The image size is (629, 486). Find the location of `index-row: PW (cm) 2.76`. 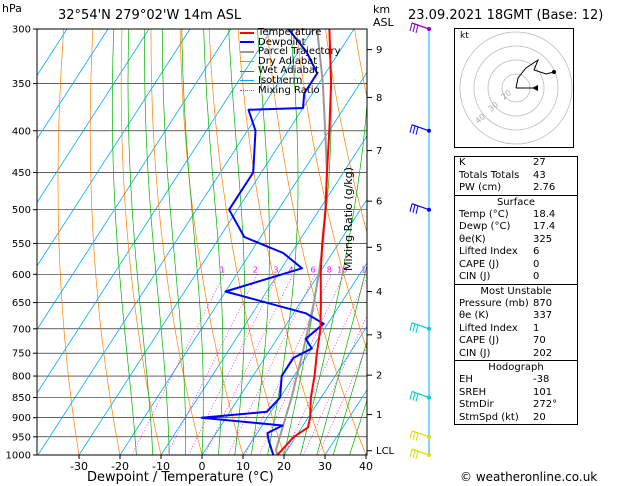

index-row: PW (cm) 2.76 is located at coordinates (516, 188).